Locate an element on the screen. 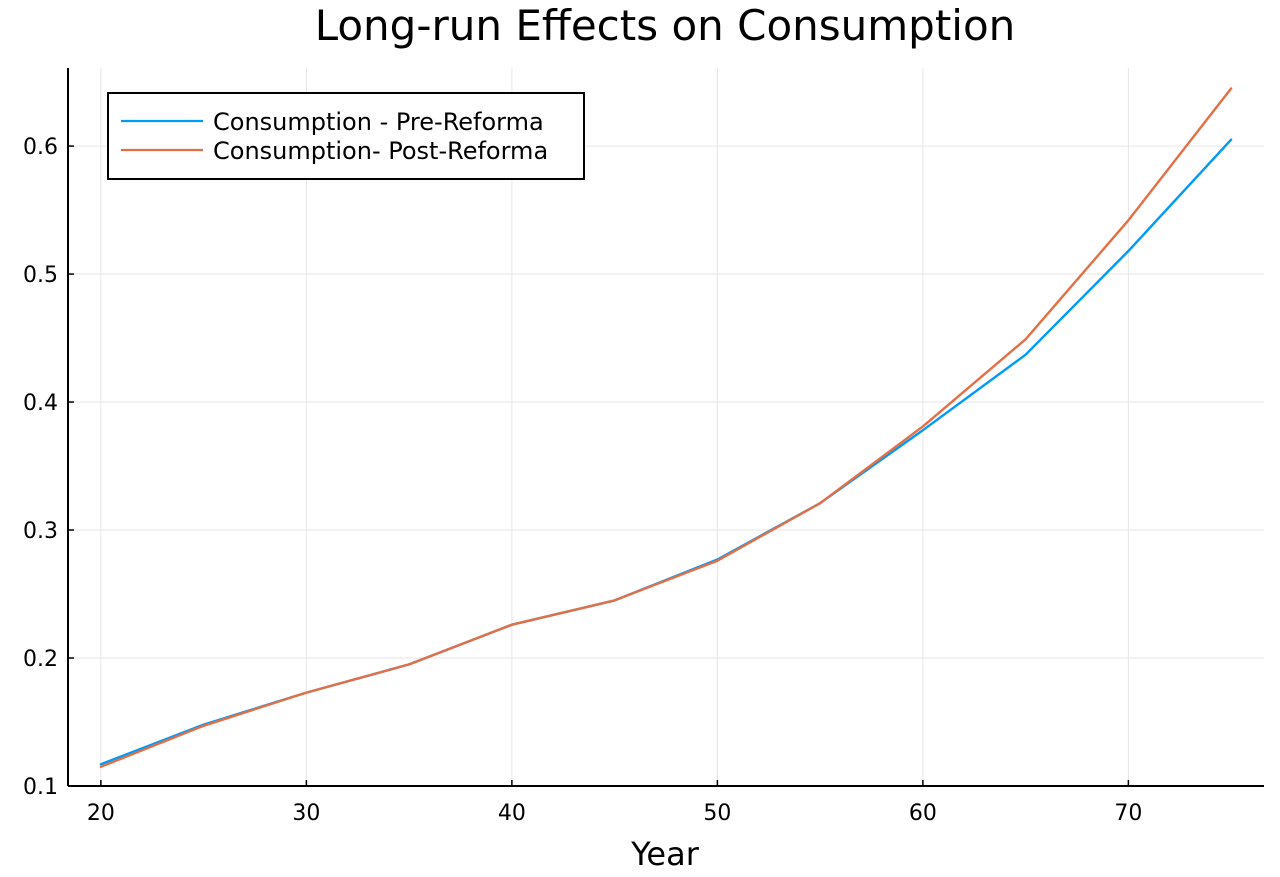 This screenshot has height=877, width=1280. y-tick-label: 0.4 is located at coordinates (40, 403).